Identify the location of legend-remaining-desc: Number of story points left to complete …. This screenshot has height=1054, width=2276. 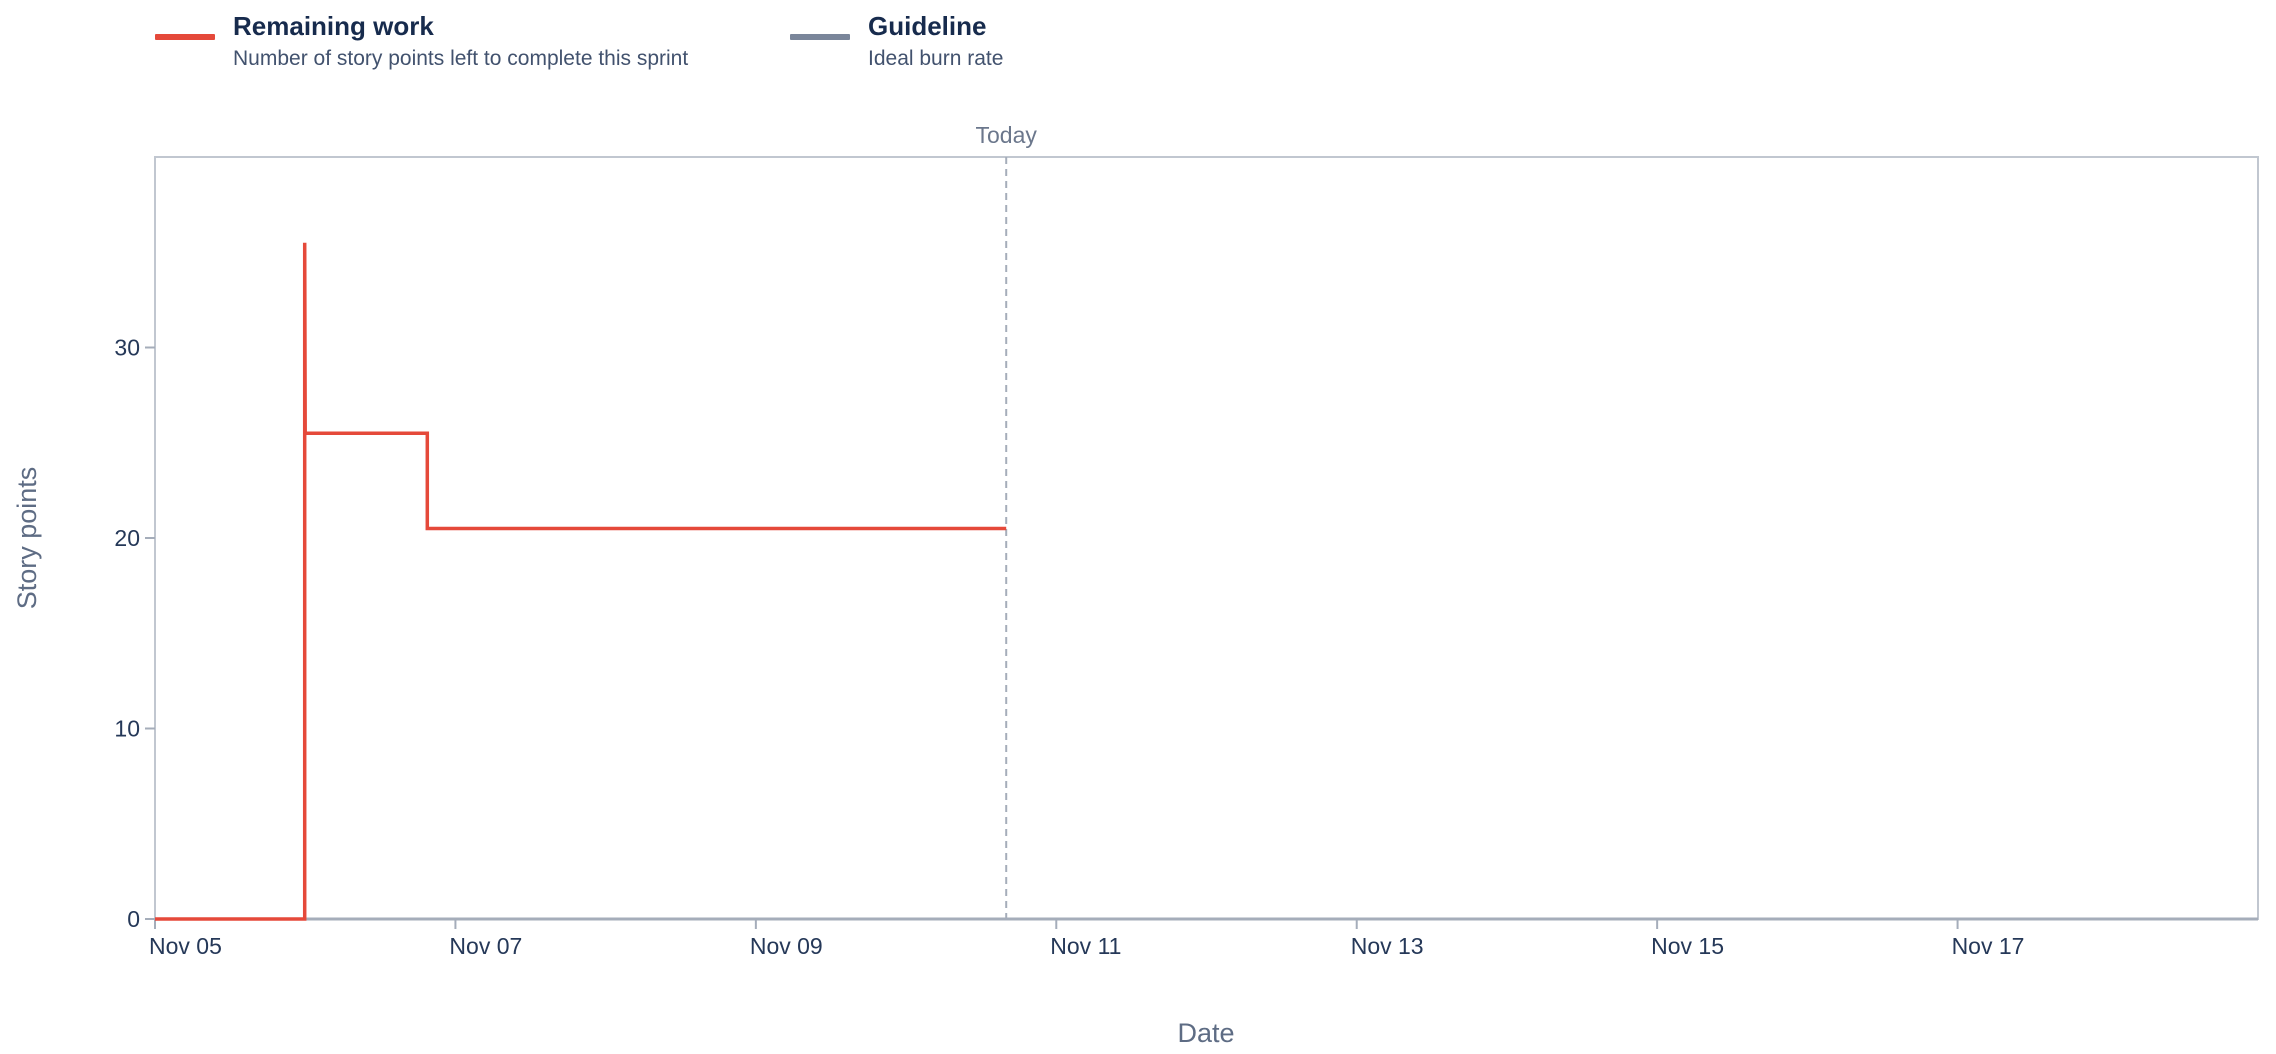
(461, 58).